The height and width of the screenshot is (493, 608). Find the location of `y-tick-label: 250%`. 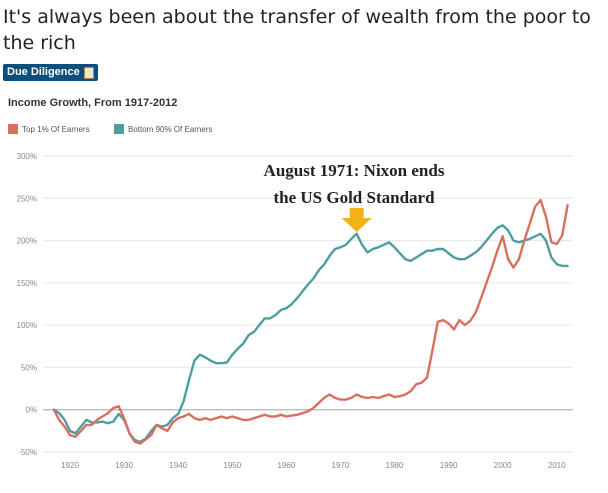

y-tick-label: 250% is located at coordinates (27, 198).